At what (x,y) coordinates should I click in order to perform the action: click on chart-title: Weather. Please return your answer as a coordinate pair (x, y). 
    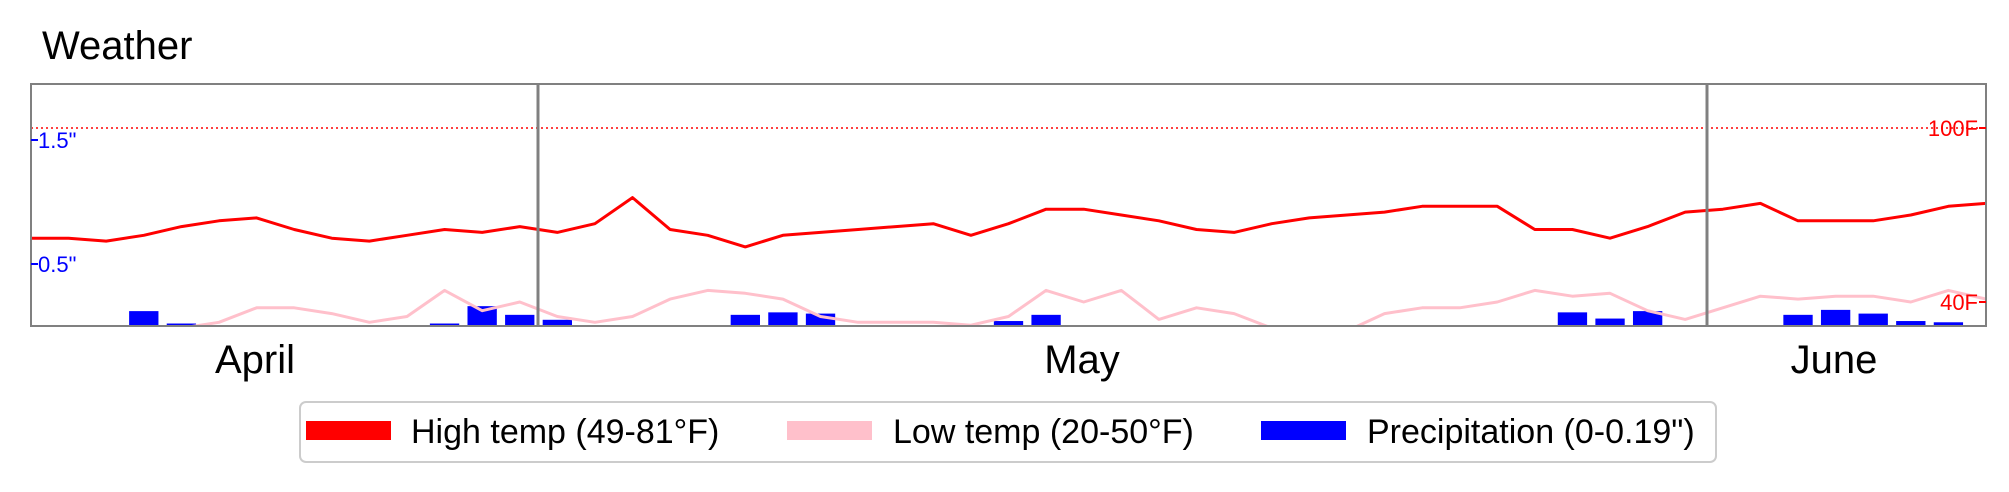
    Looking at the image, I should click on (117, 46).